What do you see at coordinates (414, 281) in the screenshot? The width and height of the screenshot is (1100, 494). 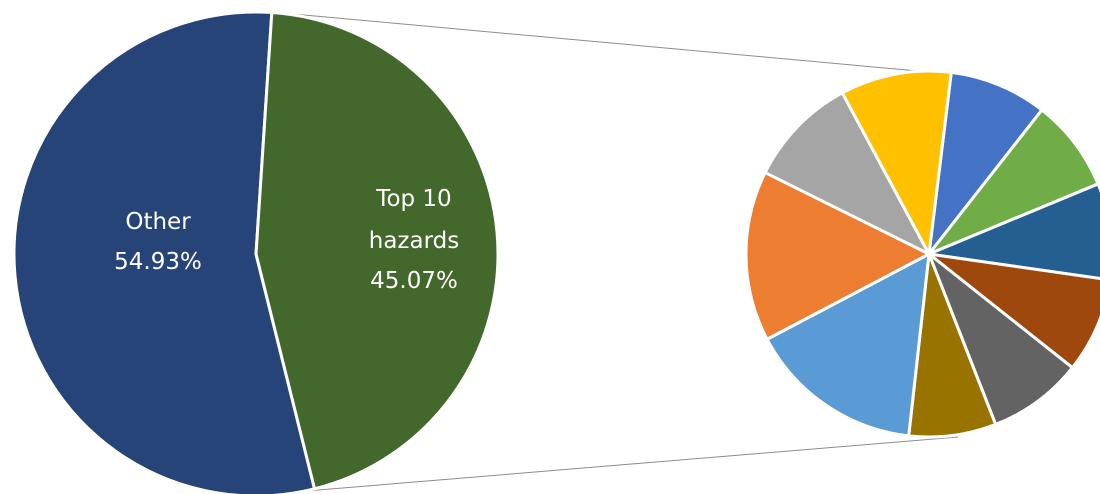 I see `top-hazards-percentage-label: 45.07%` at bounding box center [414, 281].